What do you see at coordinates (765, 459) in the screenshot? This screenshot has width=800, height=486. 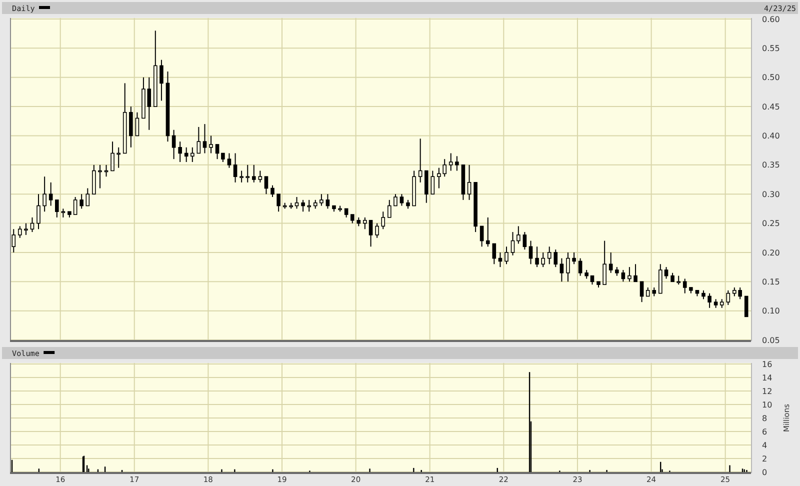 I see `y-tick-label: 2` at bounding box center [765, 459].